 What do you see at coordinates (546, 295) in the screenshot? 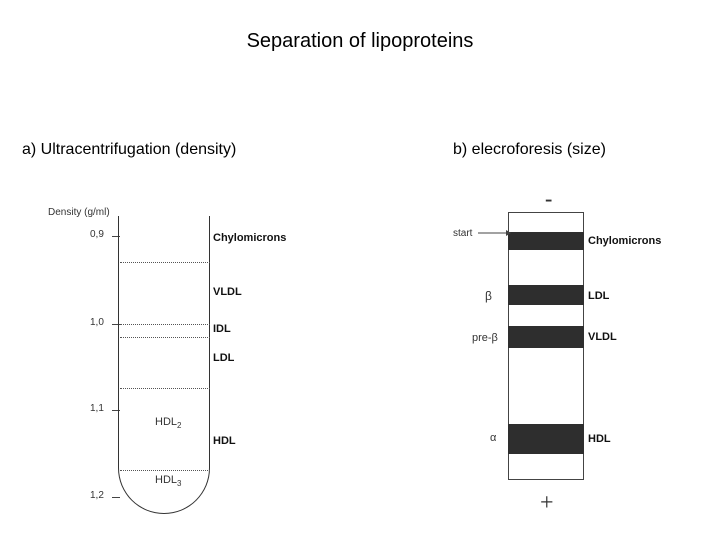
I see `band-ldl` at bounding box center [546, 295].